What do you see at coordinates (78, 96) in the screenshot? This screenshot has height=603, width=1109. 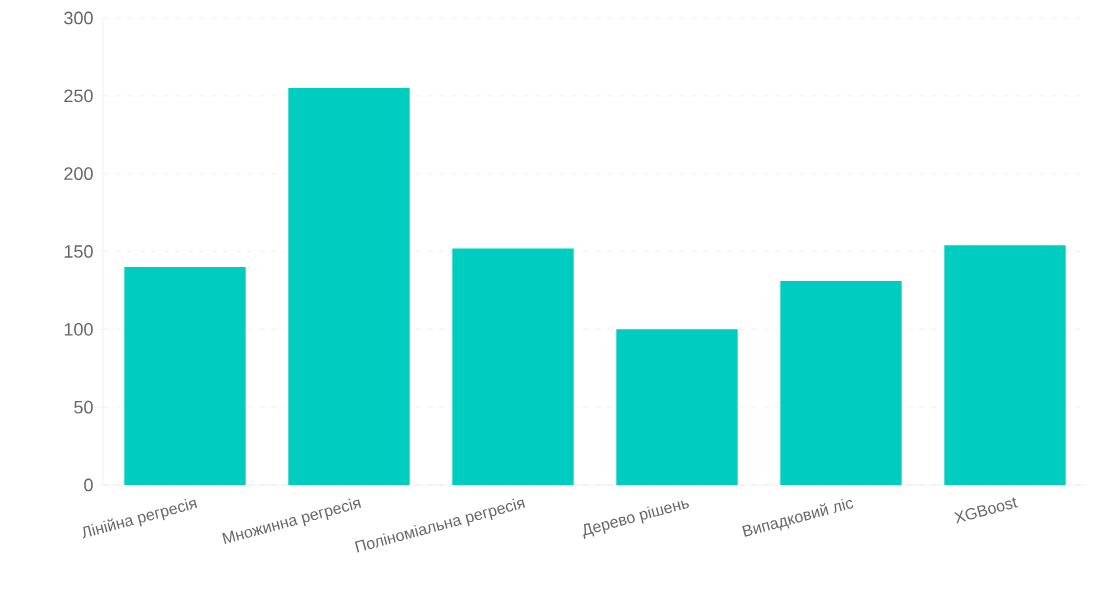 I see `y-tick-label: 250` at bounding box center [78, 96].